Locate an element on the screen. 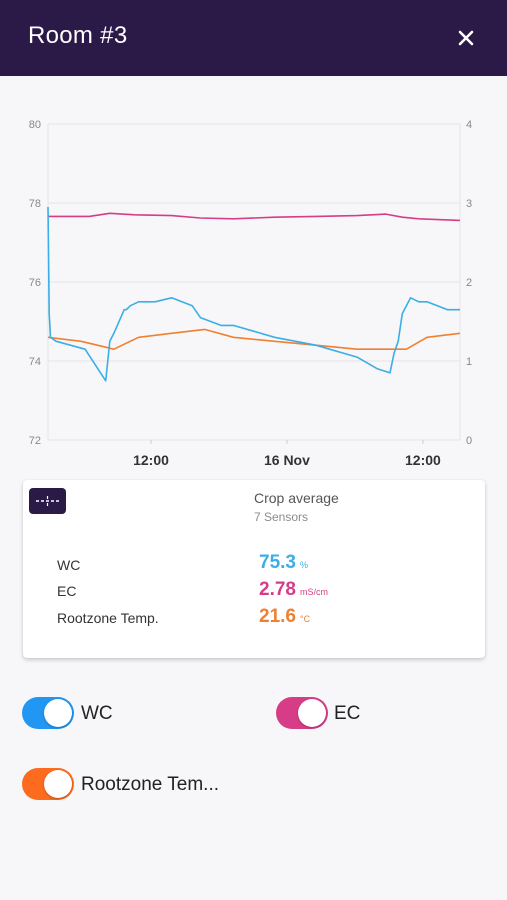 The image size is (507, 900). series-line-rootzone-temp- is located at coordinates (254, 339).